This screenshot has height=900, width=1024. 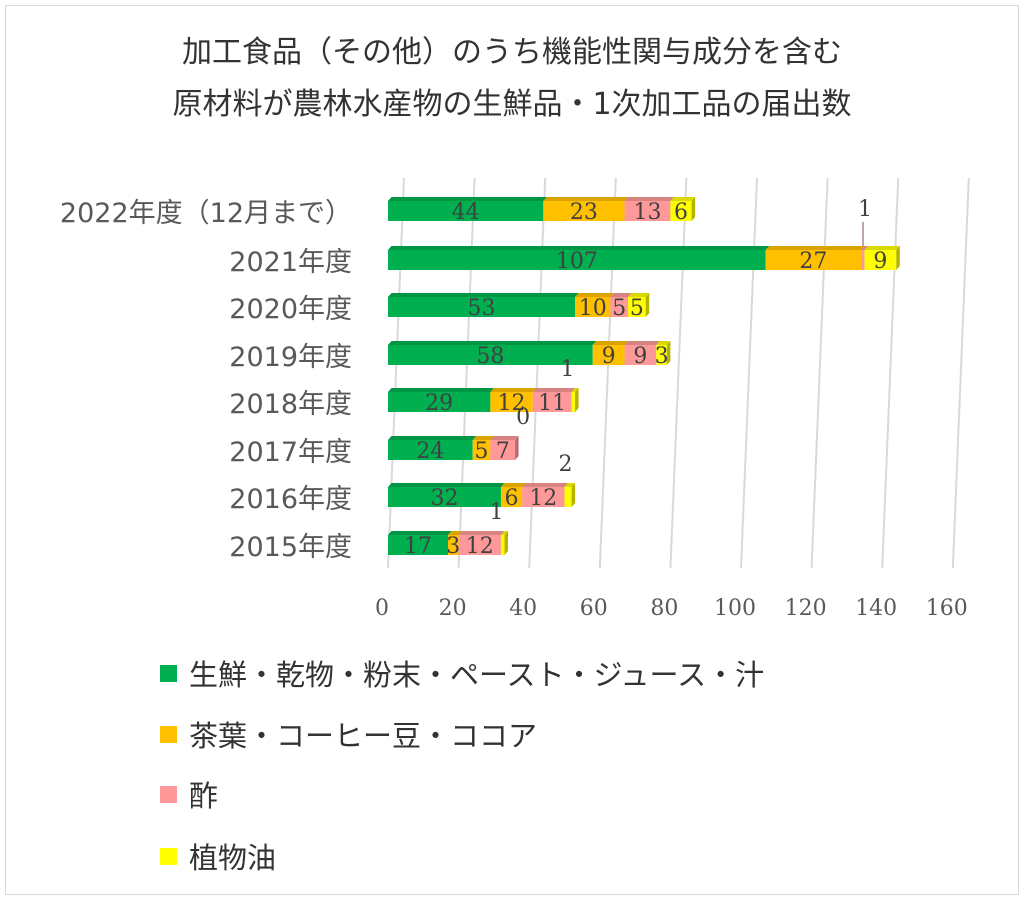 I want to click on x-tick-label: 20, so click(x=453, y=608).